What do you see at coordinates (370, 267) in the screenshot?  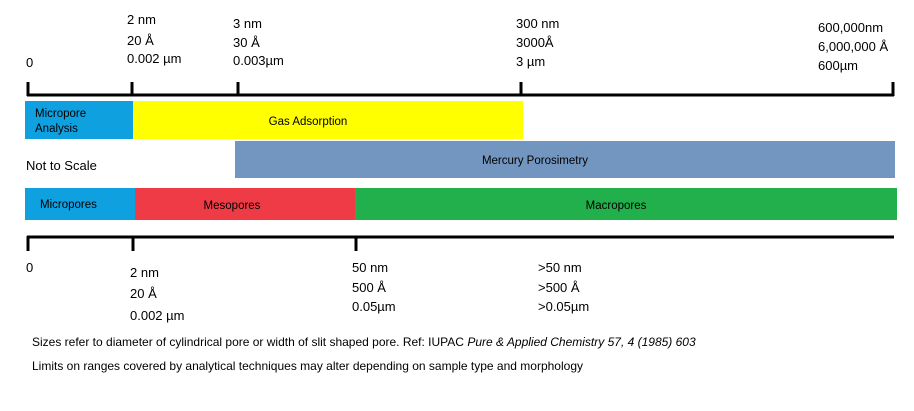 I see `tick-label: 50 nm` at bounding box center [370, 267].